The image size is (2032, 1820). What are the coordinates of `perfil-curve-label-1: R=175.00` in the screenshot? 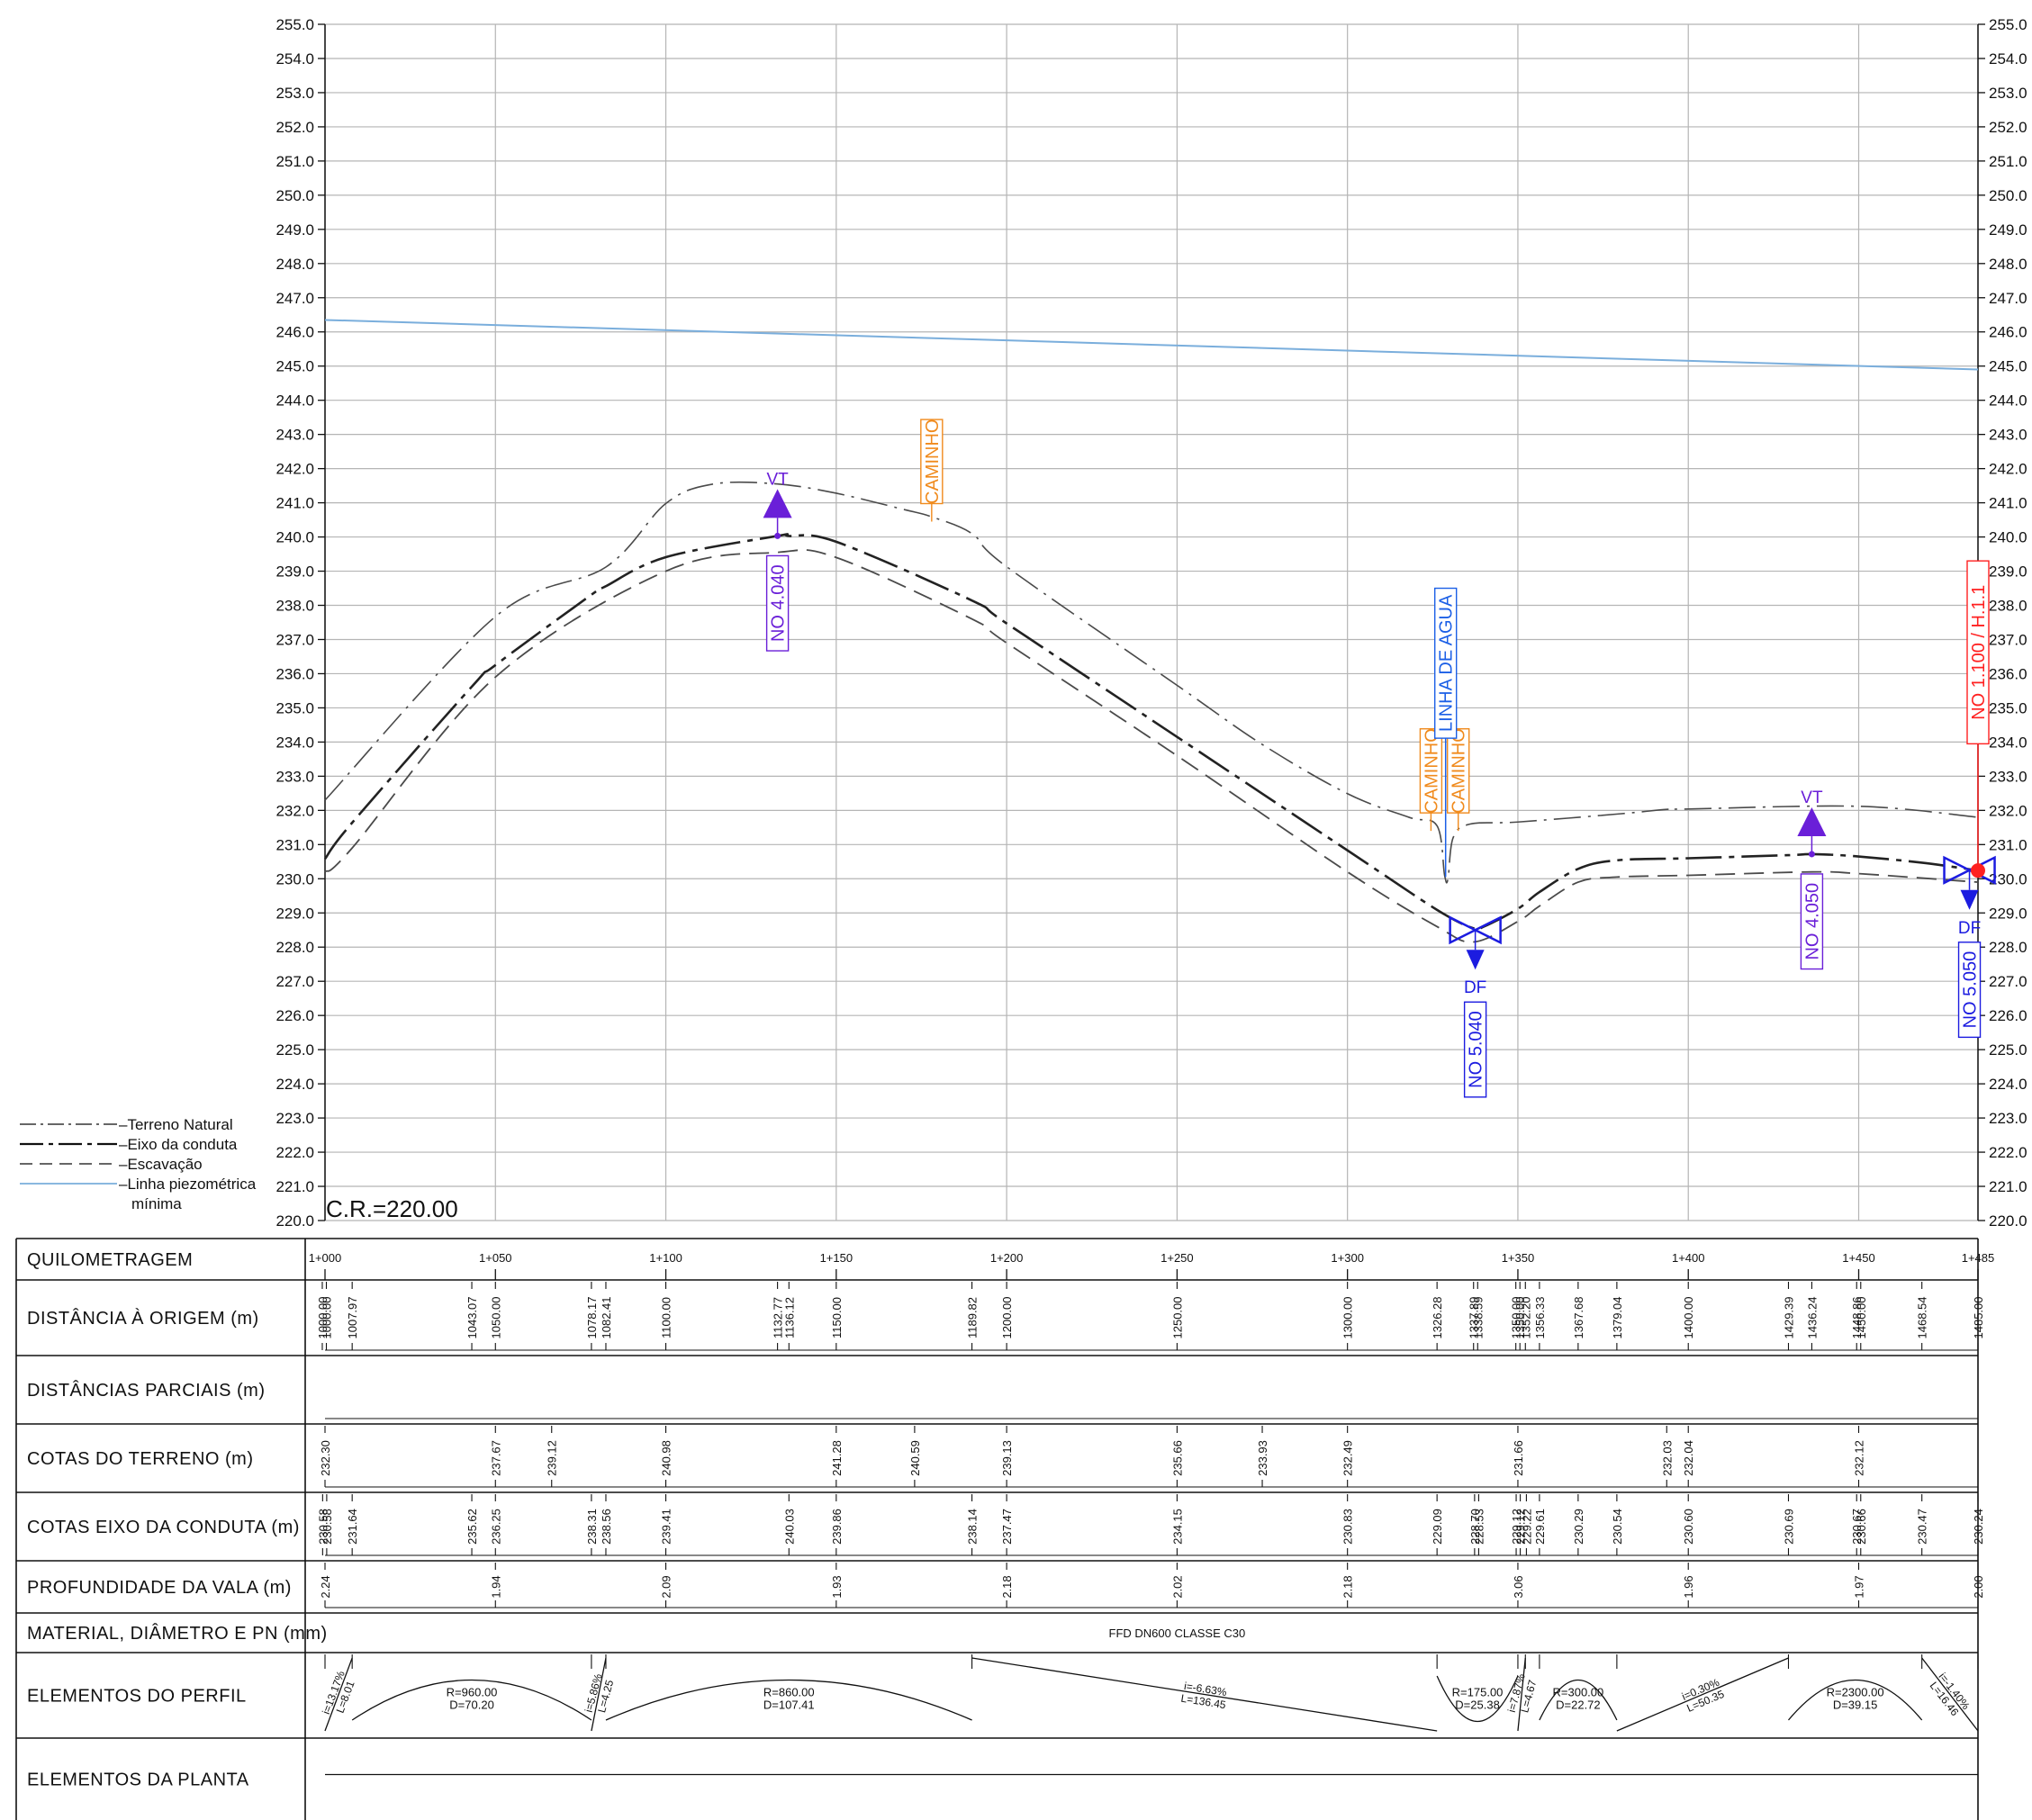 It's located at (1478, 1692).